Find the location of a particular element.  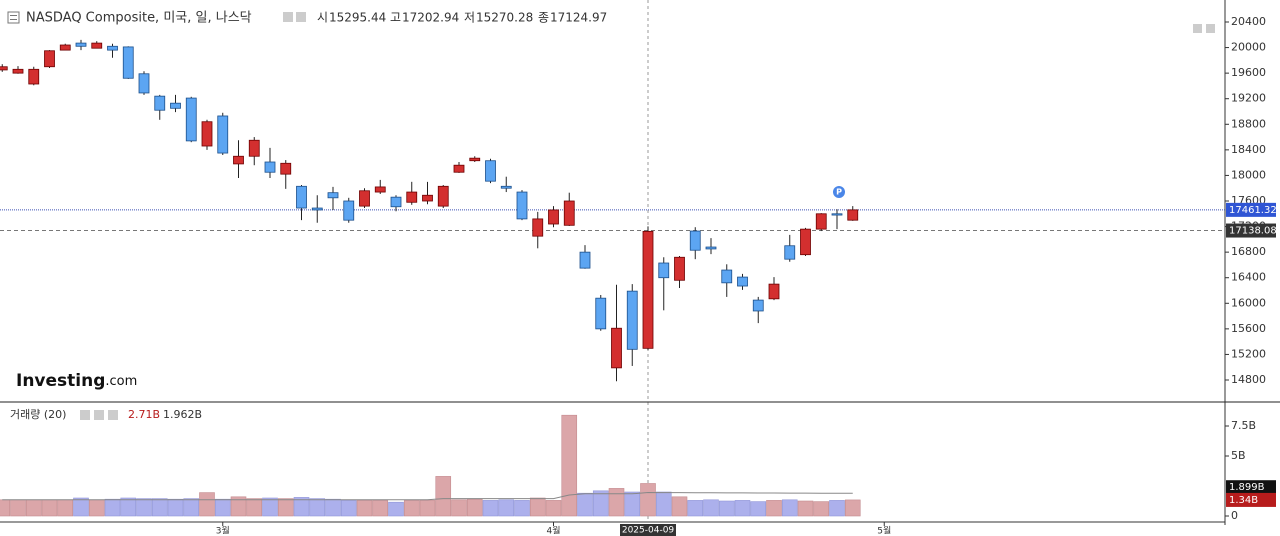

y-tick-label: 16800 is located at coordinates (1248, 251).